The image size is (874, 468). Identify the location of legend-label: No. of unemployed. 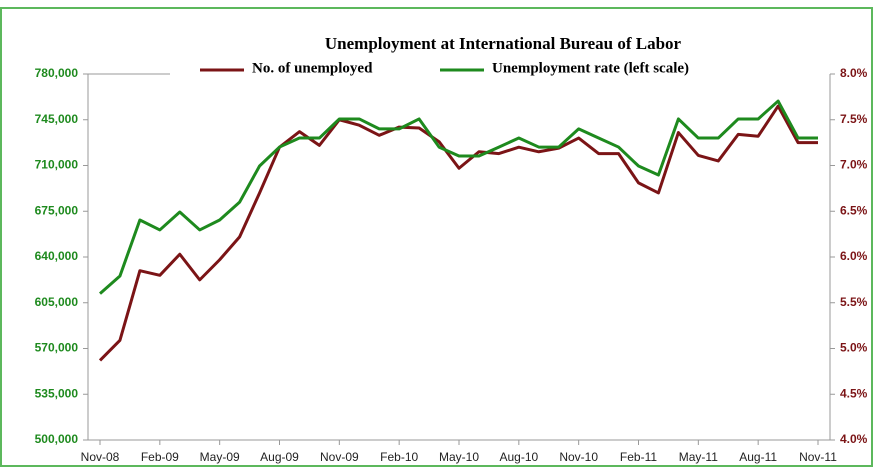
(312, 68).